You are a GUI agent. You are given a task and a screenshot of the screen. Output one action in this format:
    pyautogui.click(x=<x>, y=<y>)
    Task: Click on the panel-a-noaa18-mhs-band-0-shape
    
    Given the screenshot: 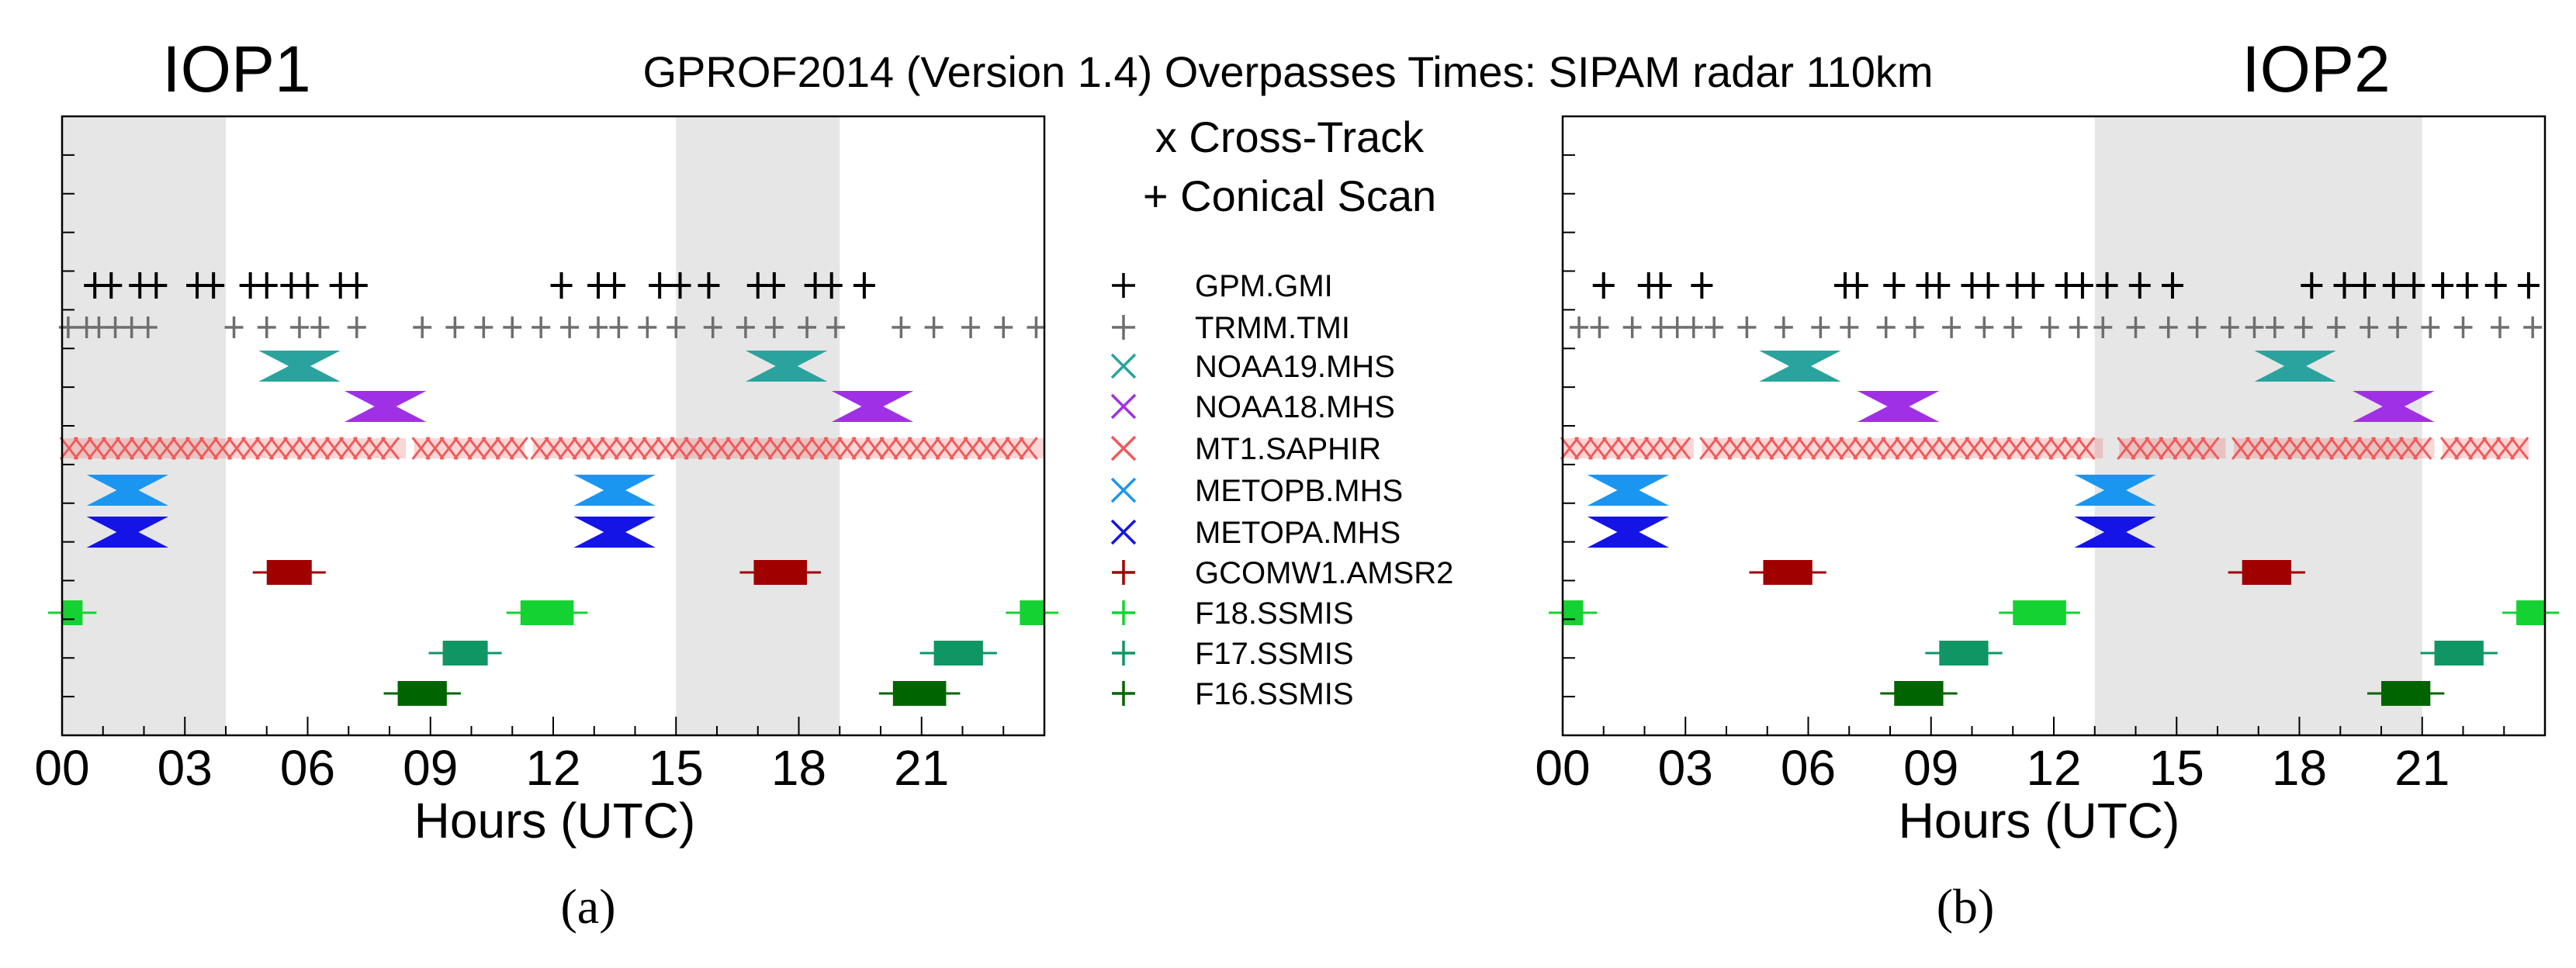 What is the action you would take?
    pyautogui.click(x=385, y=406)
    